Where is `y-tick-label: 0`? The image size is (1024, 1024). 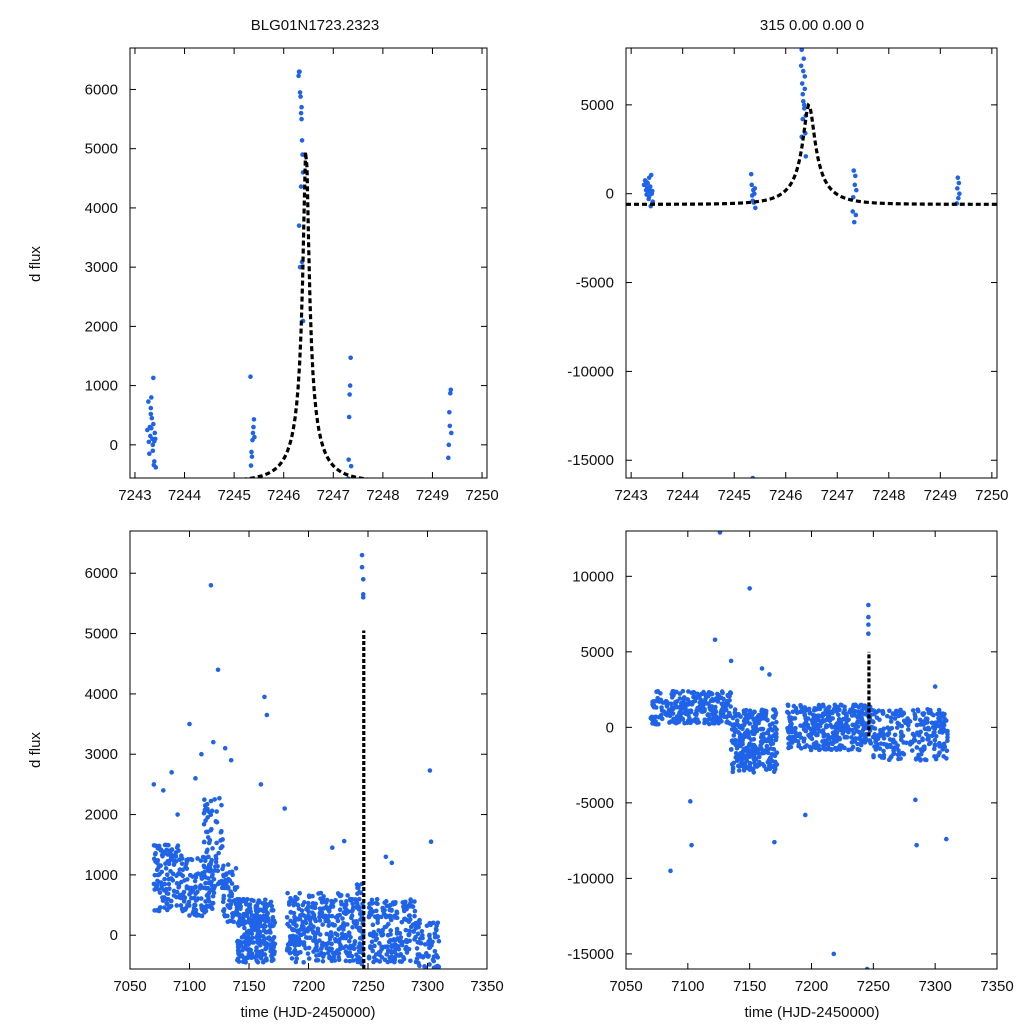
y-tick-label: 0 is located at coordinates (610, 727).